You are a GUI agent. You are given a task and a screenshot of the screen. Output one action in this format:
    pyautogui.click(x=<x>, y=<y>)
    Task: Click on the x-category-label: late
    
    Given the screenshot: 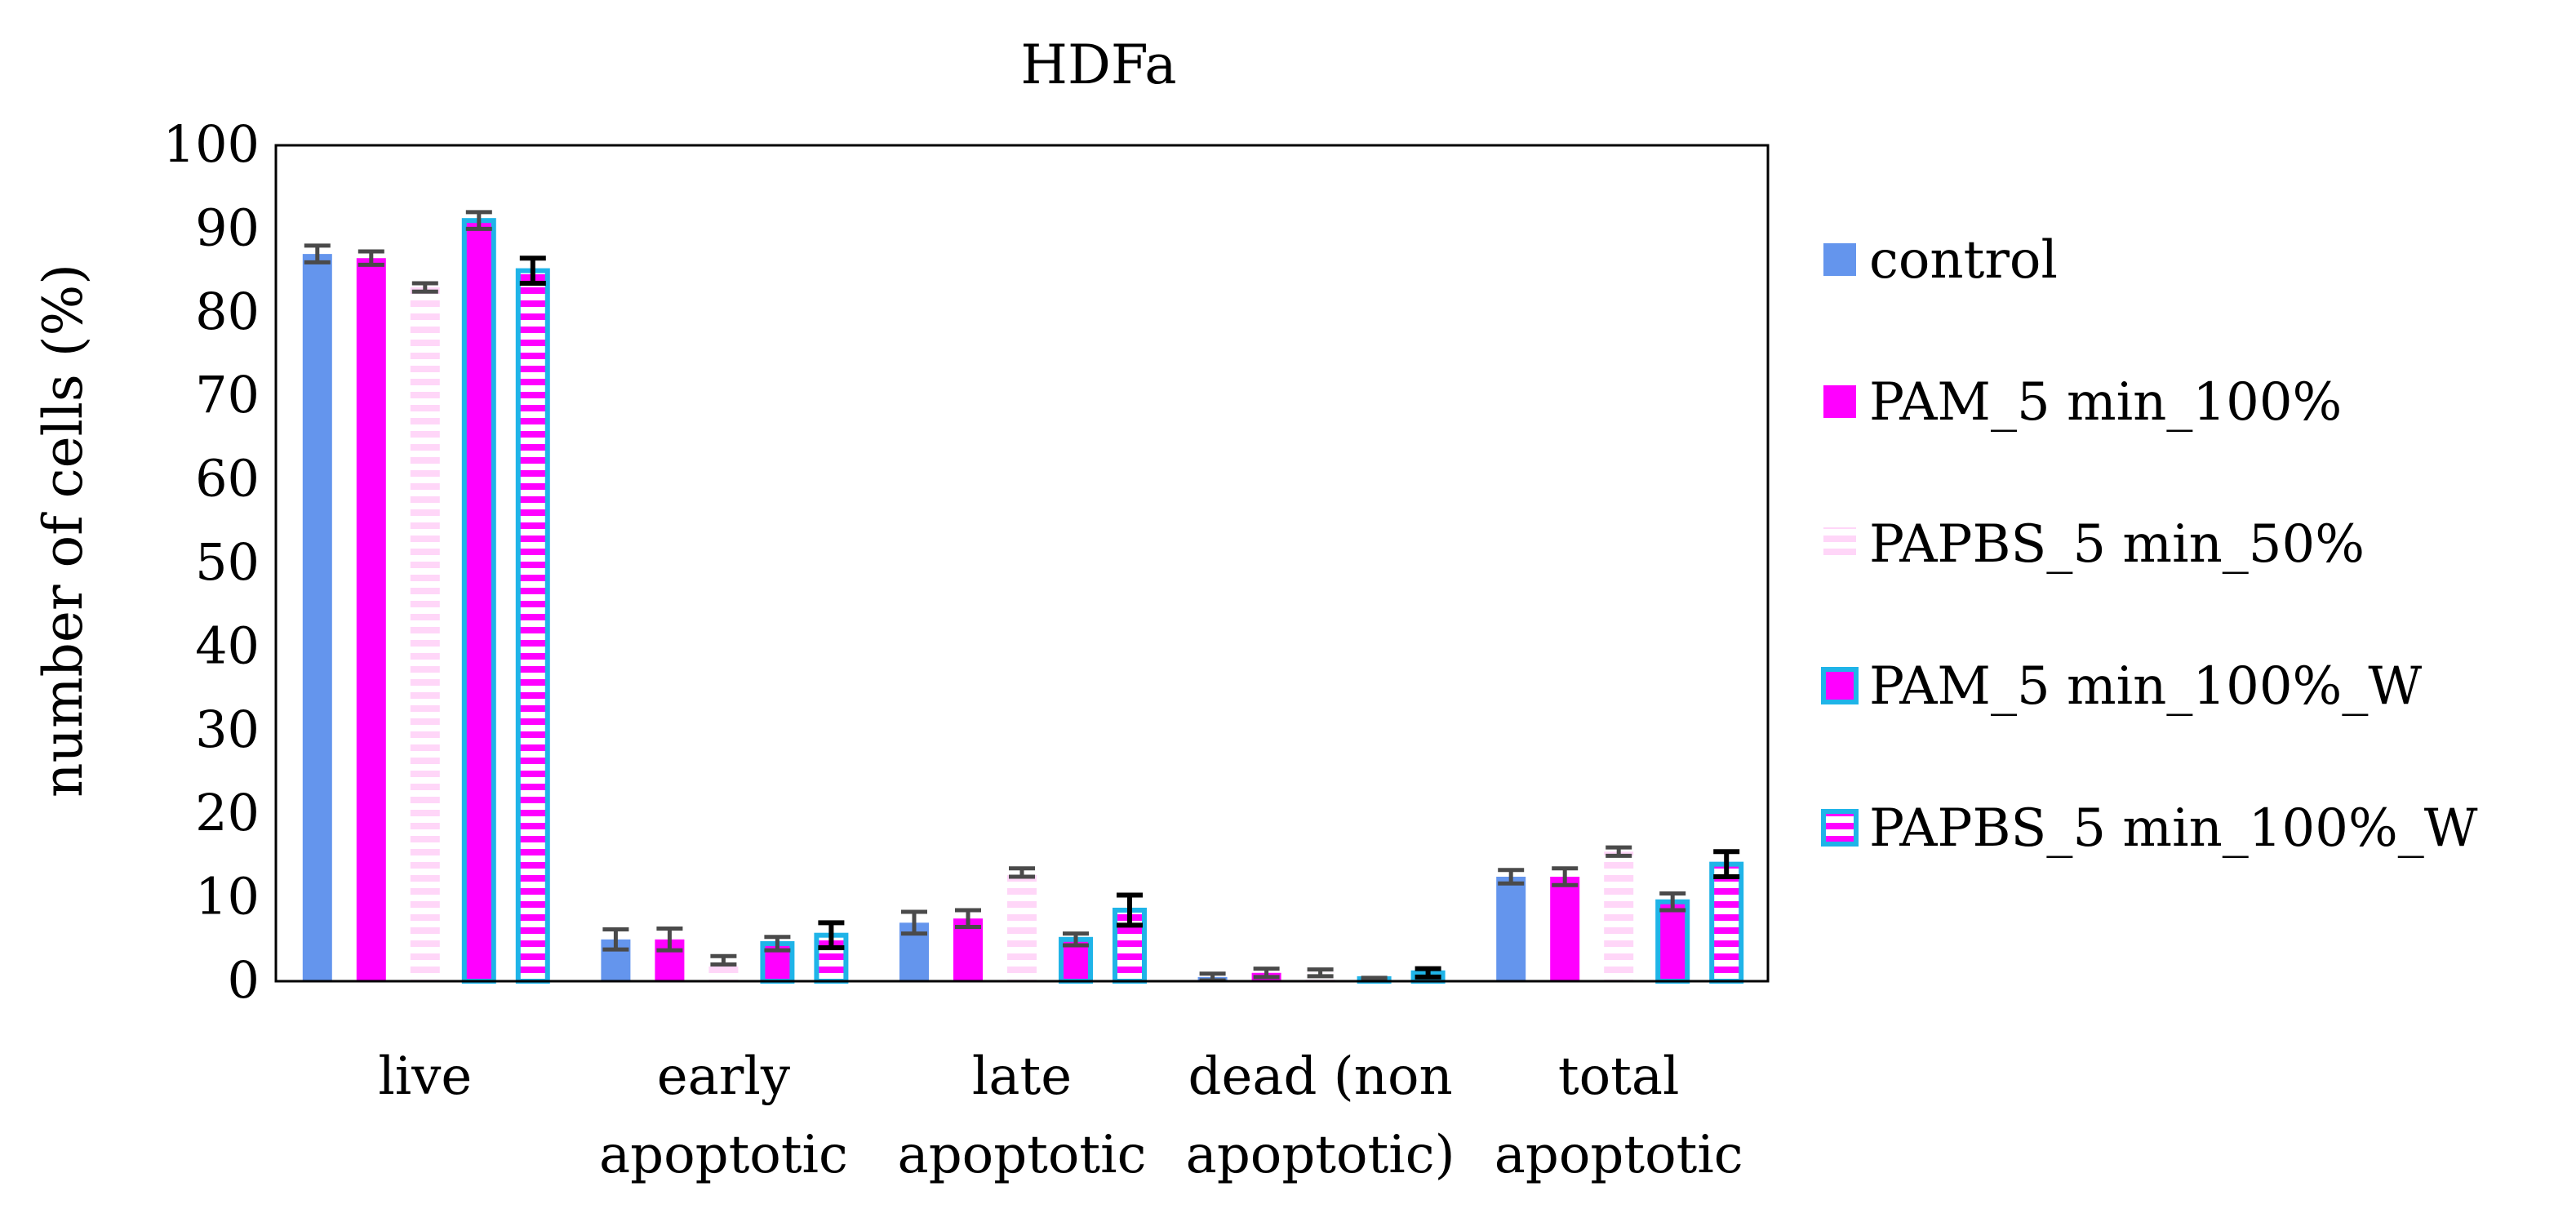 What is the action you would take?
    pyautogui.click(x=1022, y=1077)
    